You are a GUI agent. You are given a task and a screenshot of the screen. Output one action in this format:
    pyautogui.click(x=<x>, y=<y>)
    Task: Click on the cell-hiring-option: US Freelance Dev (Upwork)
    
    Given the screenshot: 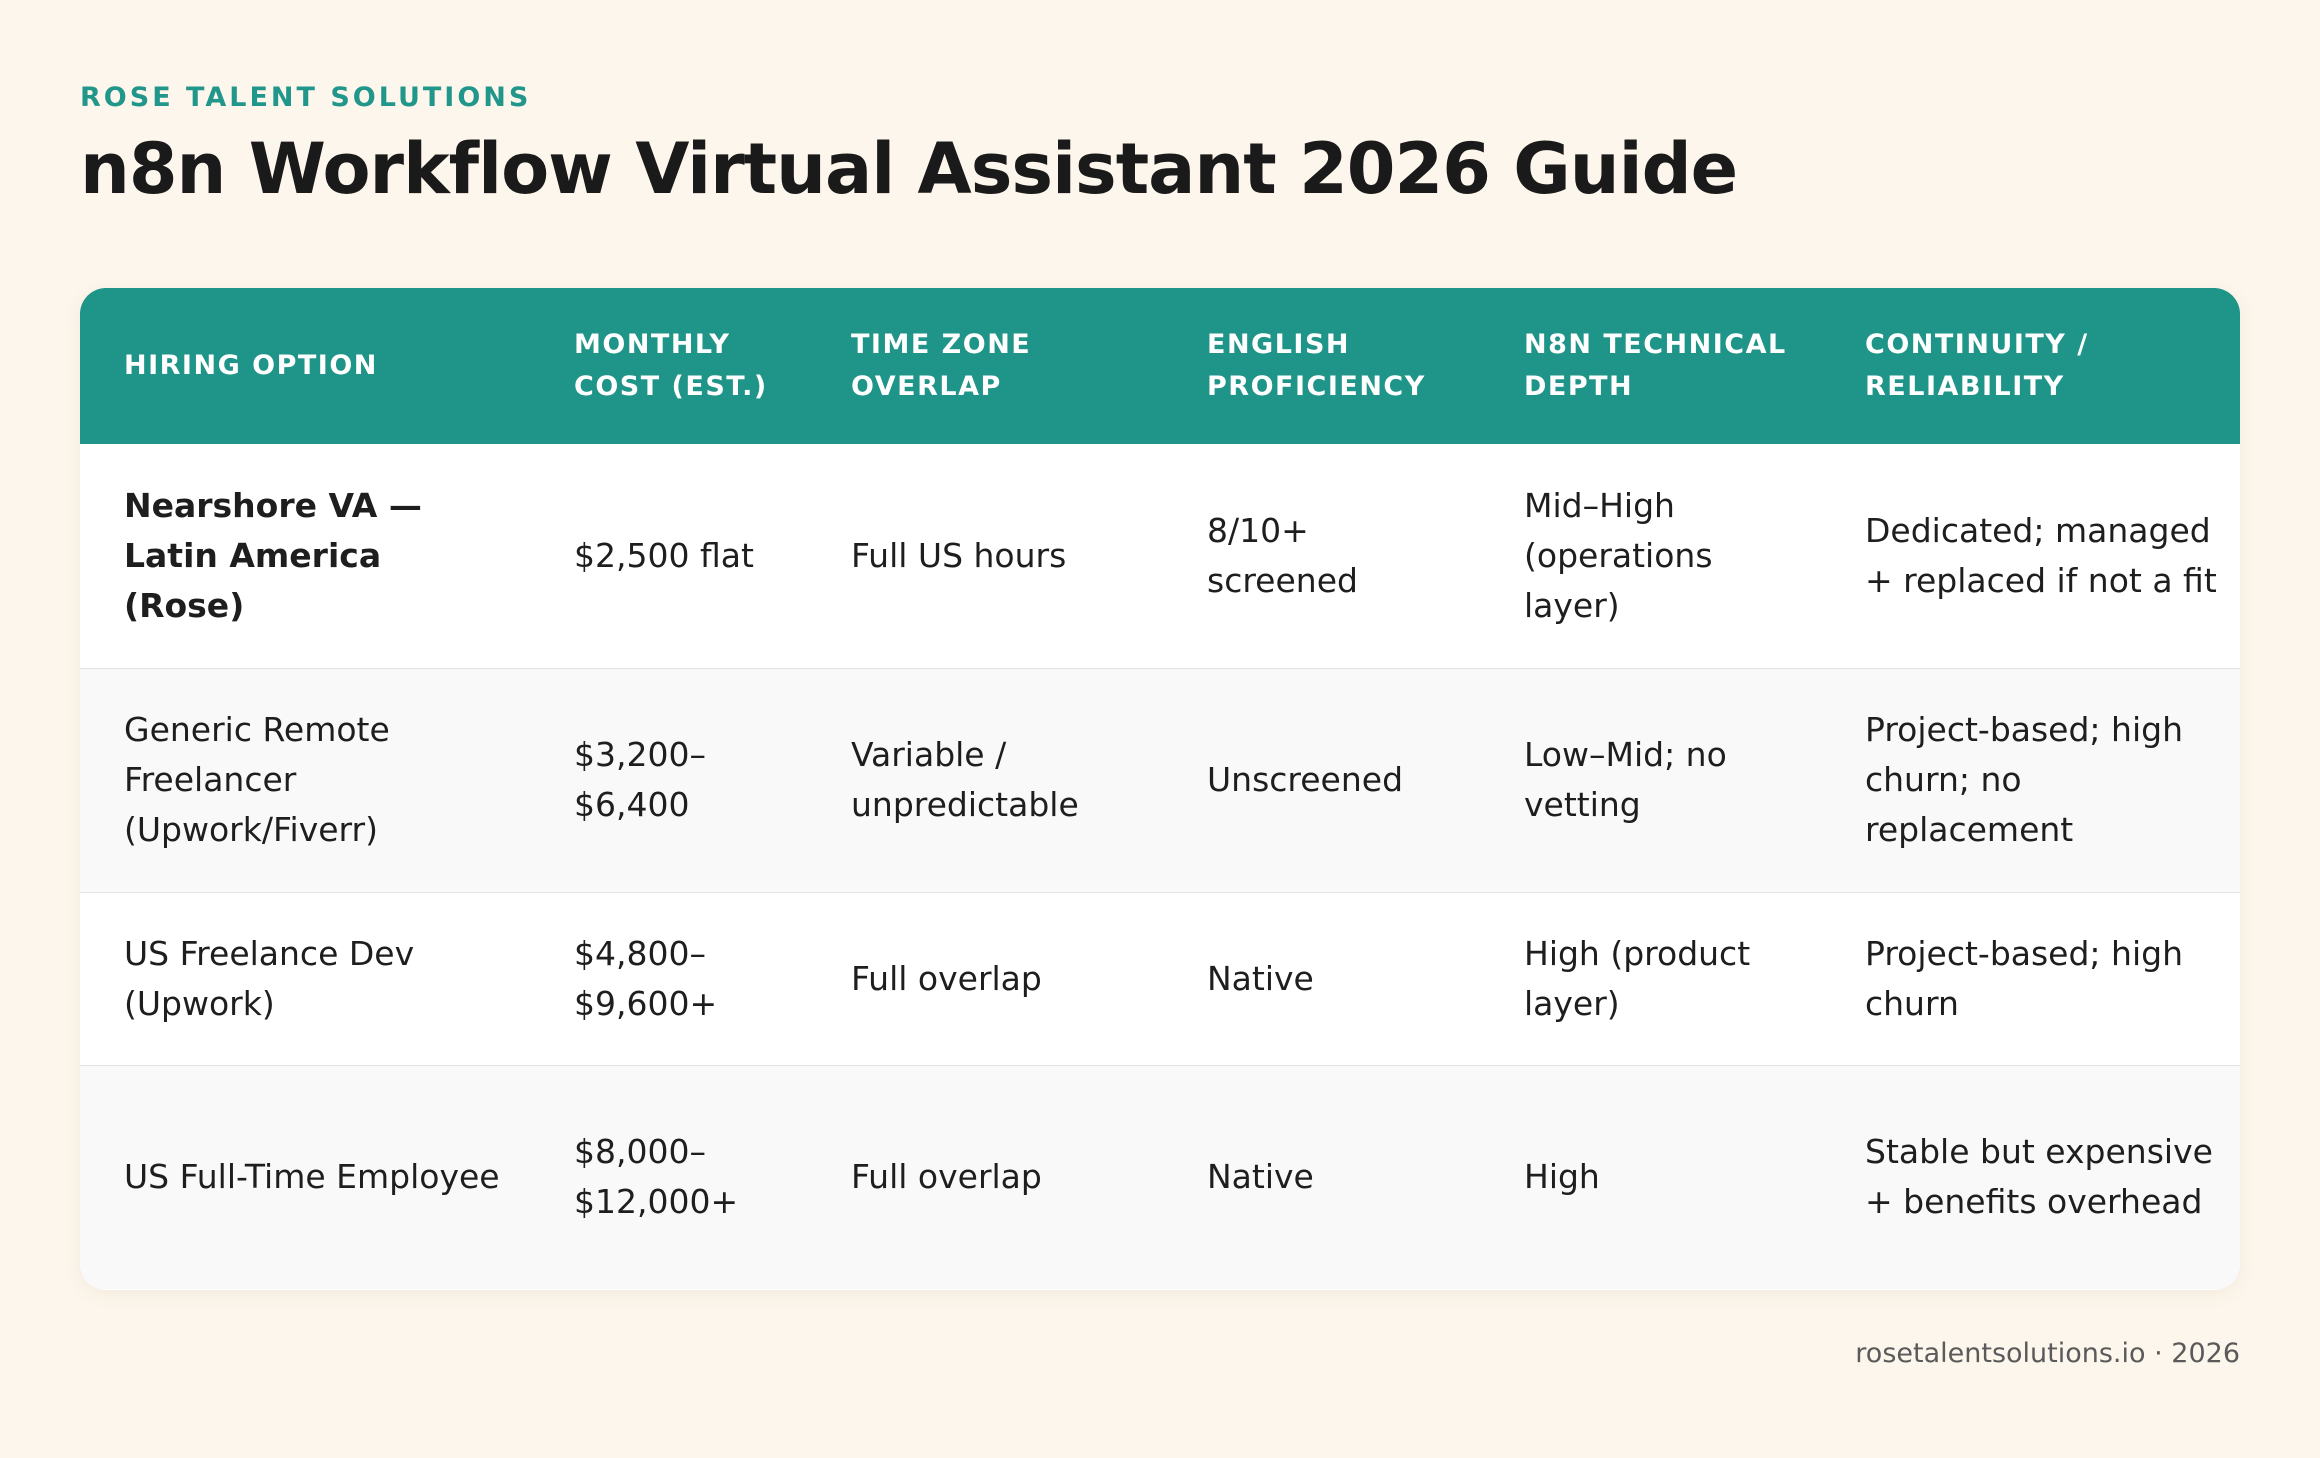 What is the action you would take?
    pyautogui.click(x=305, y=979)
    